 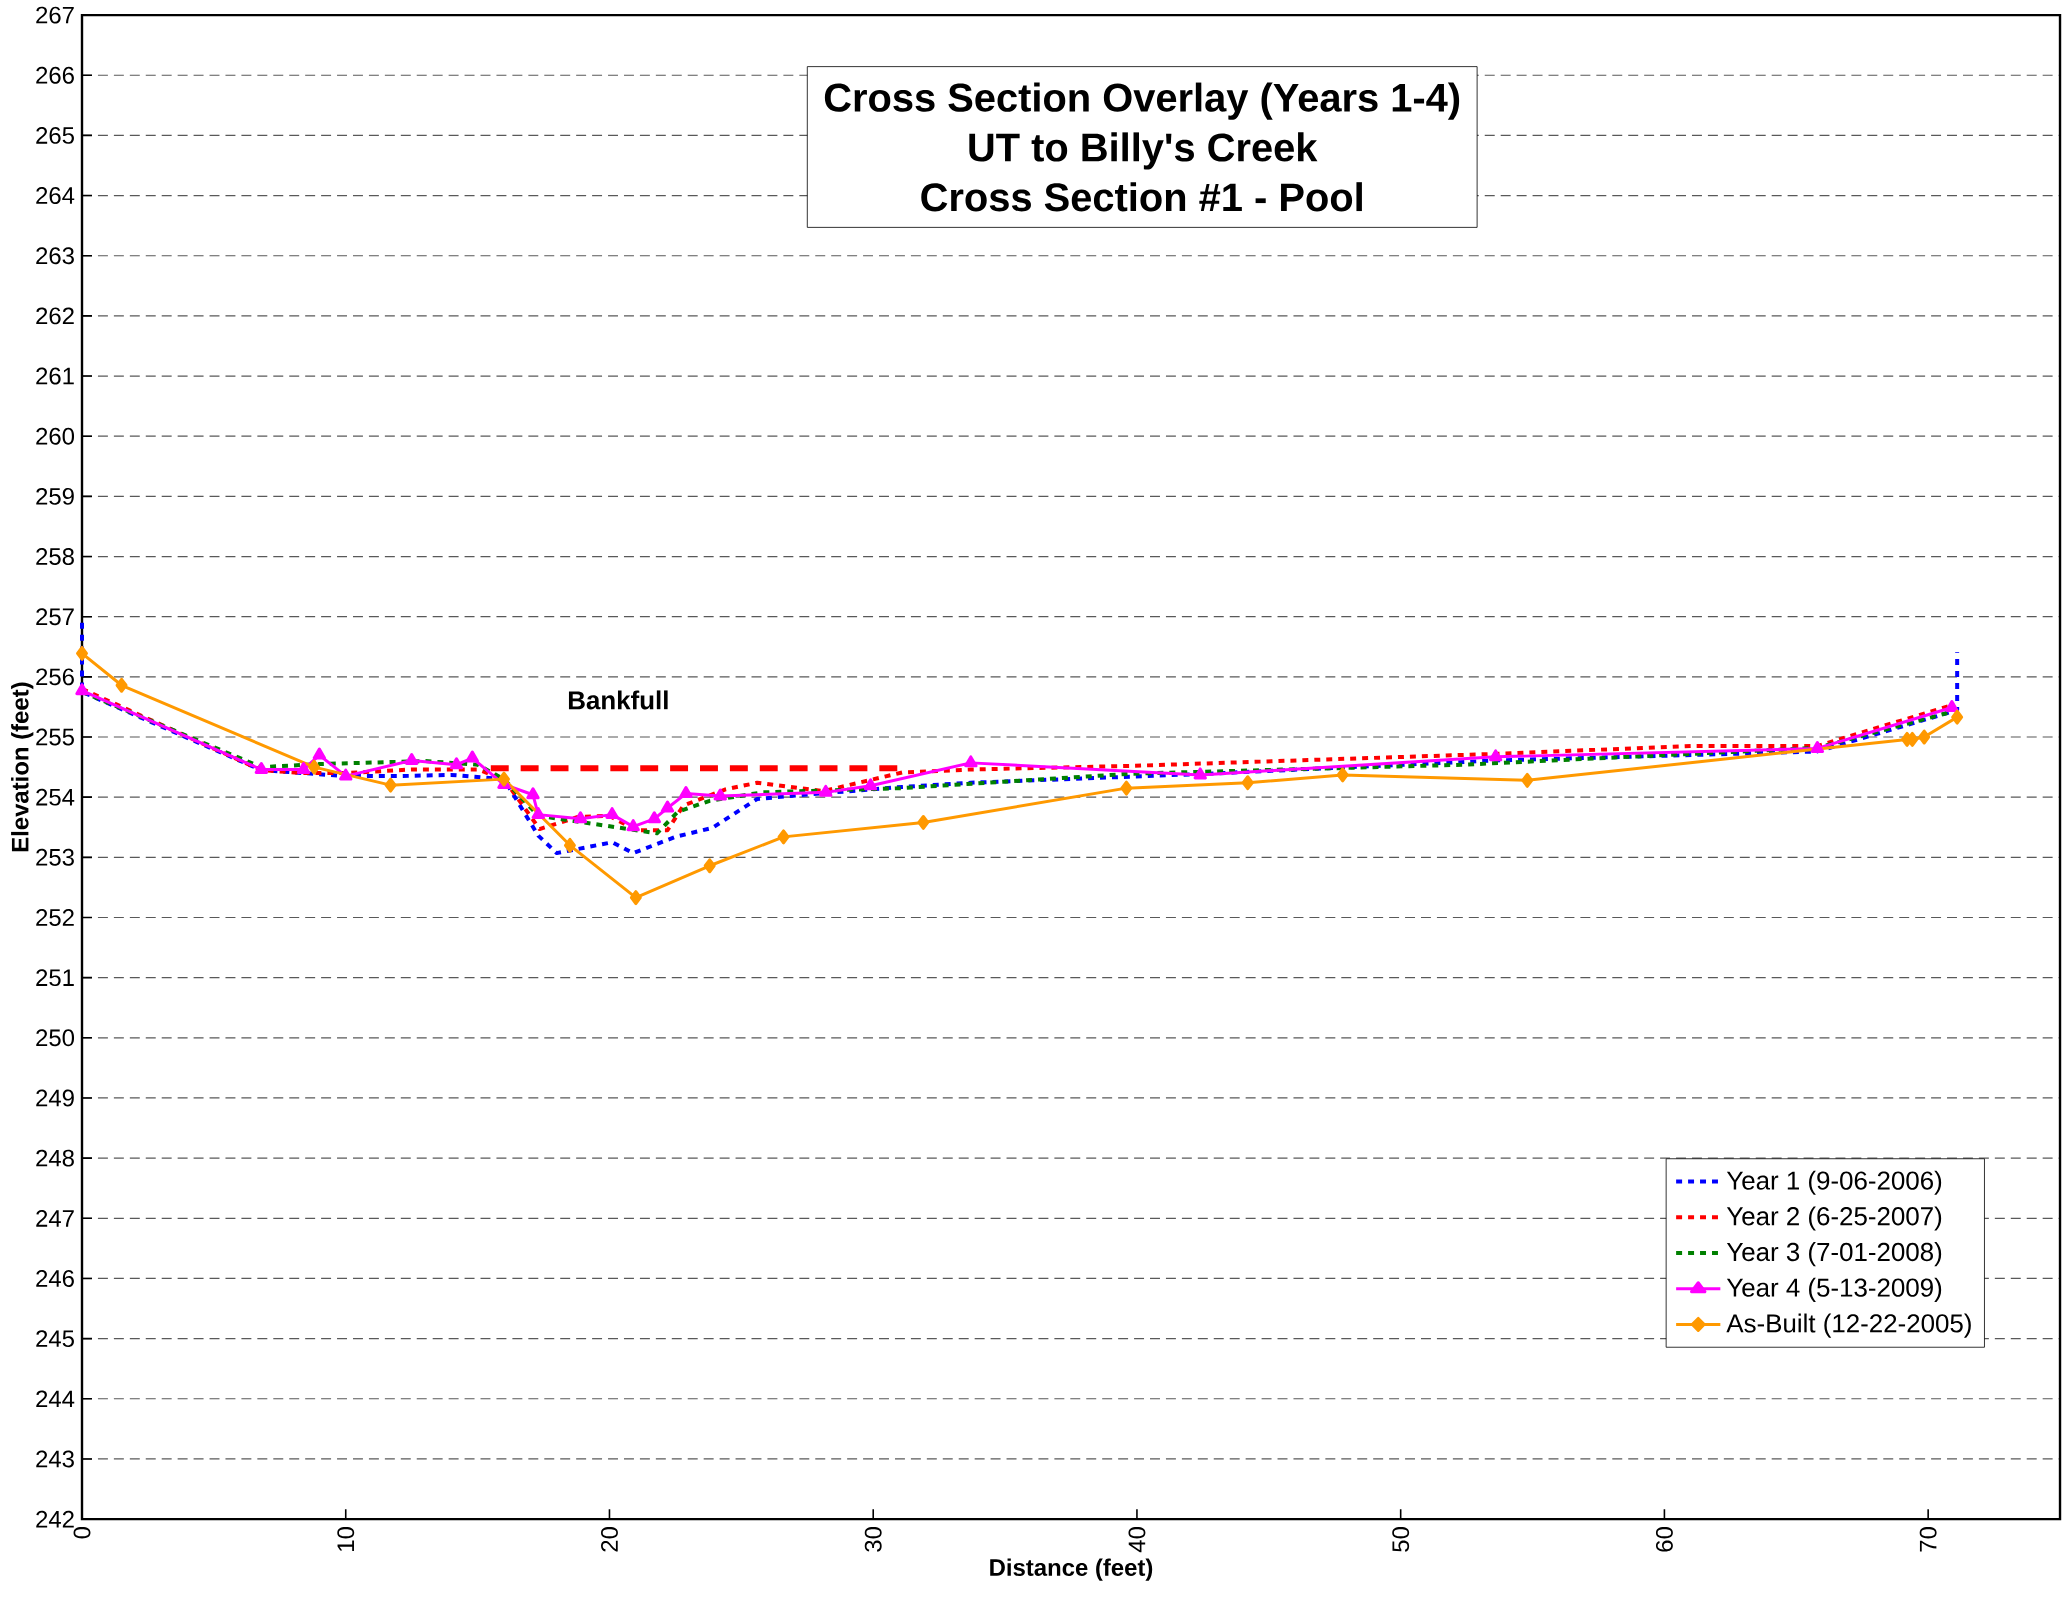 What do you see at coordinates (55, 797) in the screenshot?
I see `y-tick-label: 254` at bounding box center [55, 797].